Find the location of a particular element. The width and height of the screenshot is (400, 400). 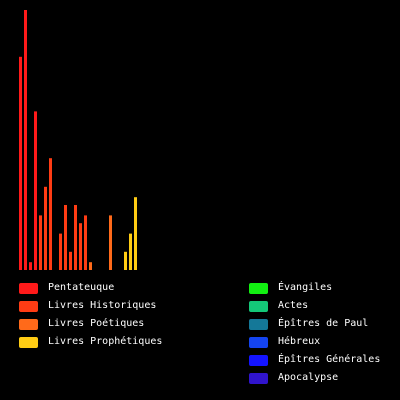

legend-label: Livres Prophétiques is located at coordinates (105, 341).